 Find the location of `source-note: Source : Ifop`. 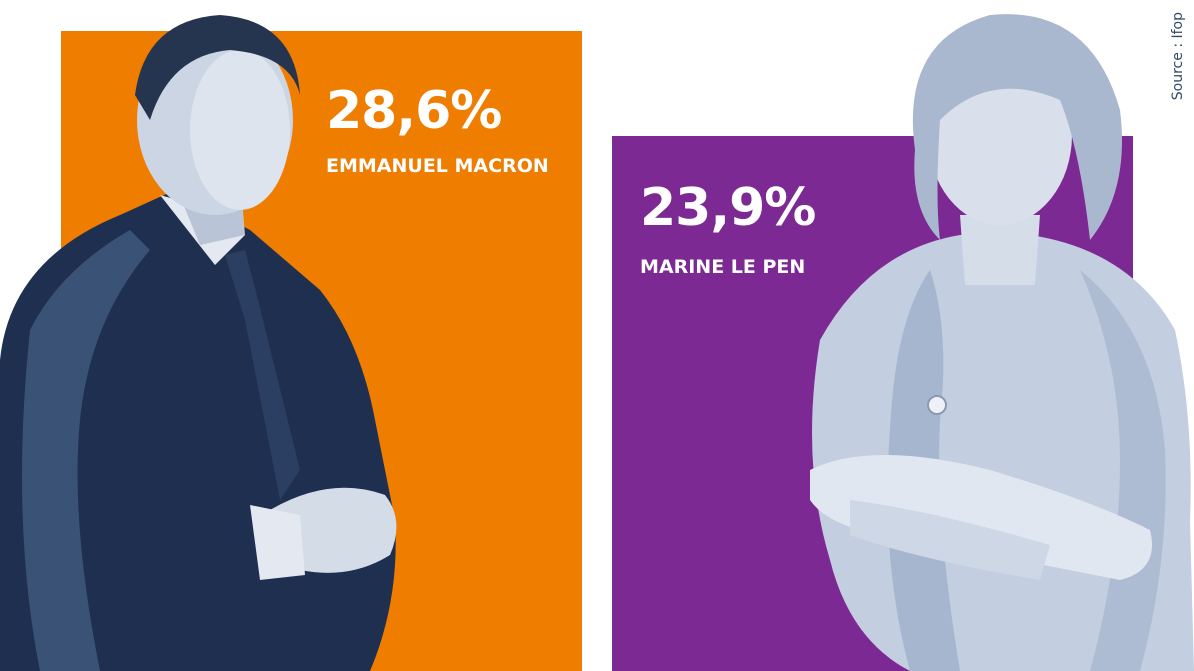

source-note: Source : Ifop is located at coordinates (1178, 56).